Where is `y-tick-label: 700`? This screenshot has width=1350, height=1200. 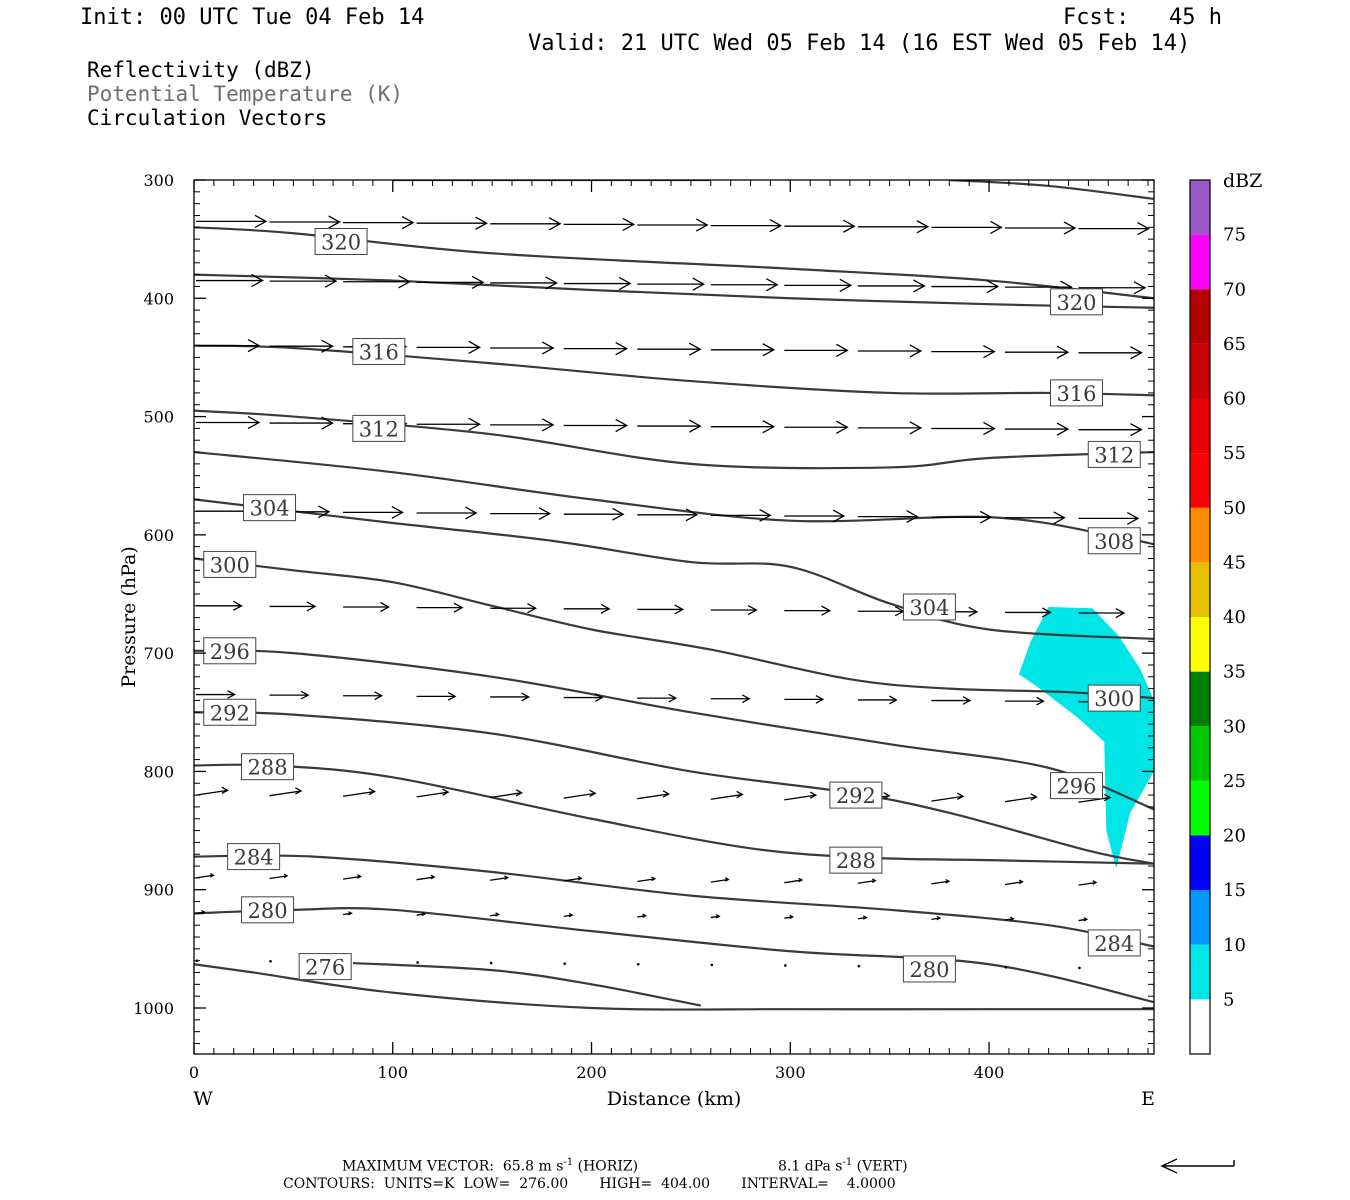 y-tick-label: 700 is located at coordinates (158, 653).